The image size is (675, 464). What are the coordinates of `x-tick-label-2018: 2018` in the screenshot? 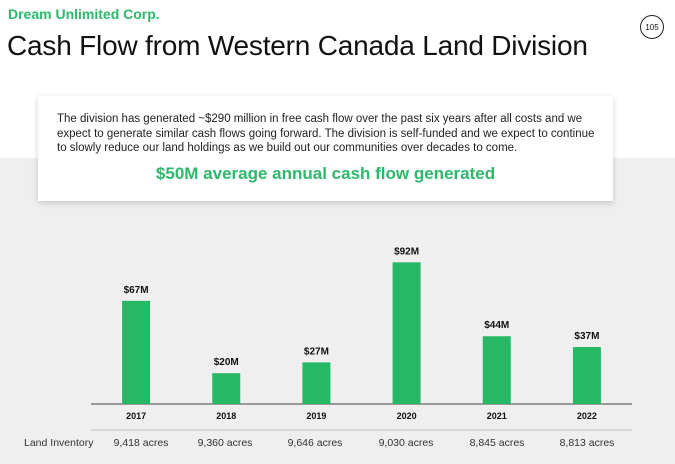 It's located at (226, 416).